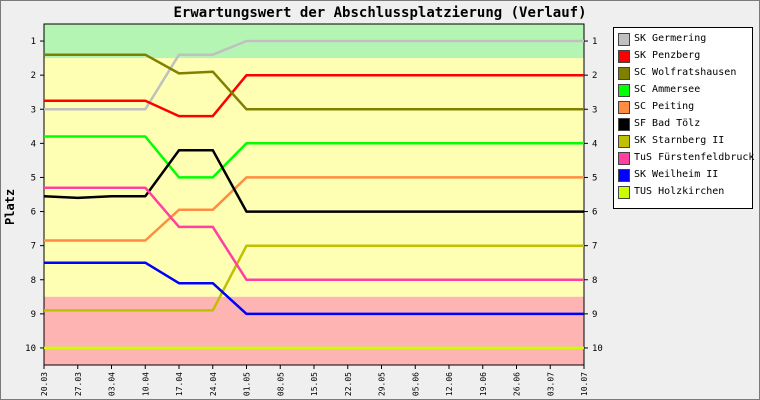 The width and height of the screenshot is (760, 400). I want to click on legend-label: SK Germering, so click(670, 38).